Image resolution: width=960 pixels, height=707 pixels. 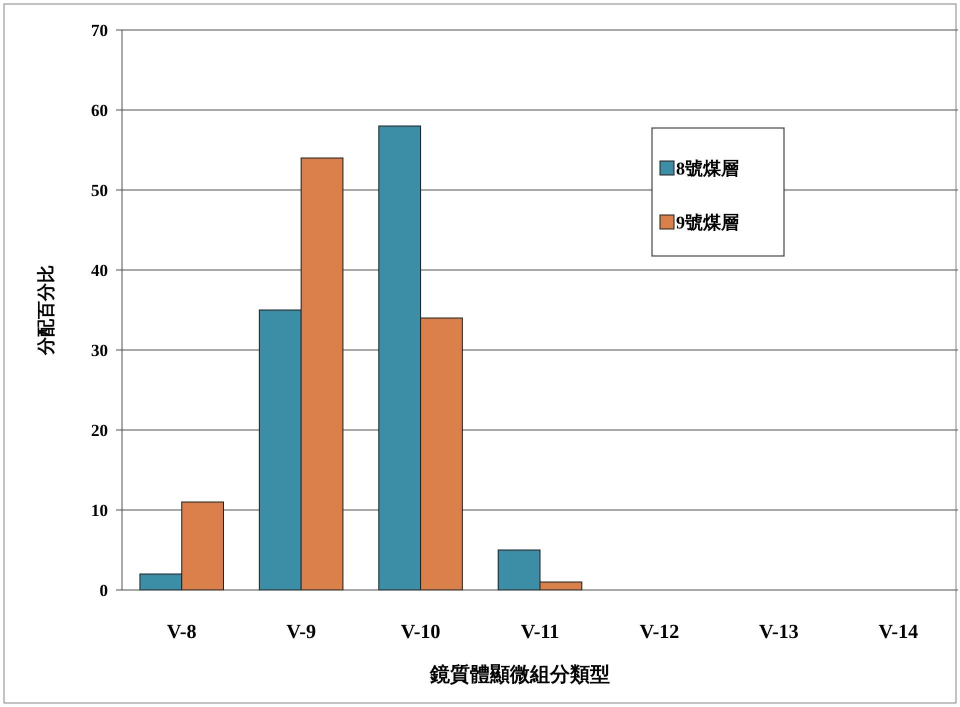 I want to click on y-tick-label: 70, so click(x=99, y=30).